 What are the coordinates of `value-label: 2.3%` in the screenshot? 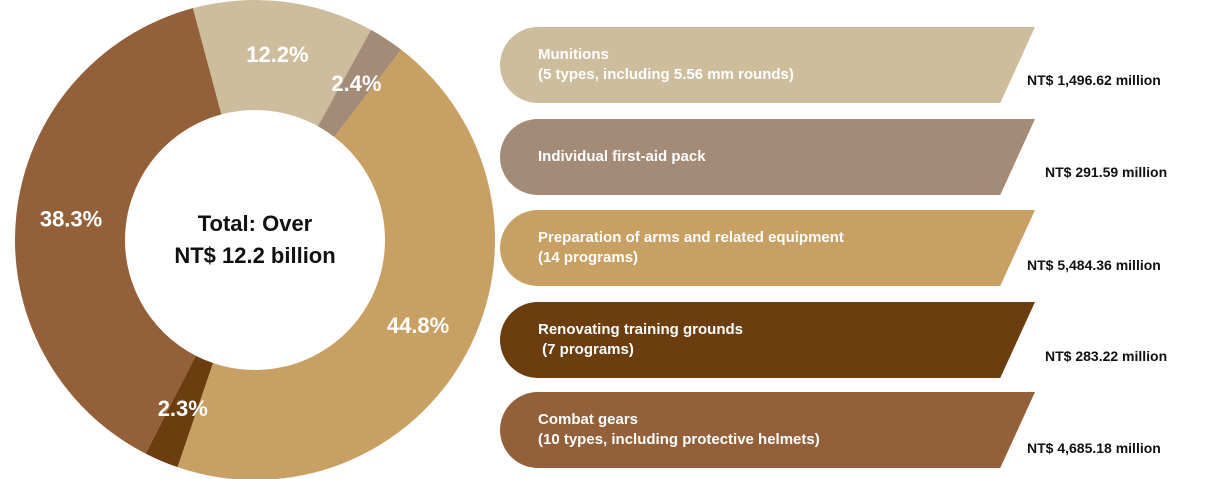 It's located at (183, 408).